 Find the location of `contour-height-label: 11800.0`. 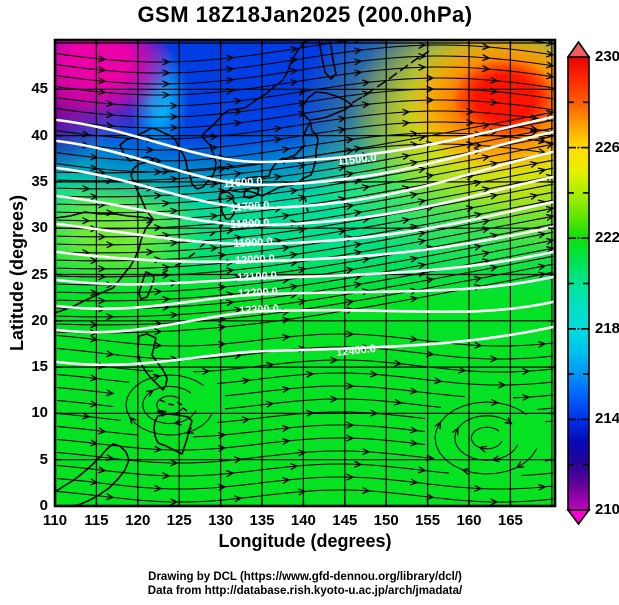

contour-height-label: 11800.0 is located at coordinates (250, 224).